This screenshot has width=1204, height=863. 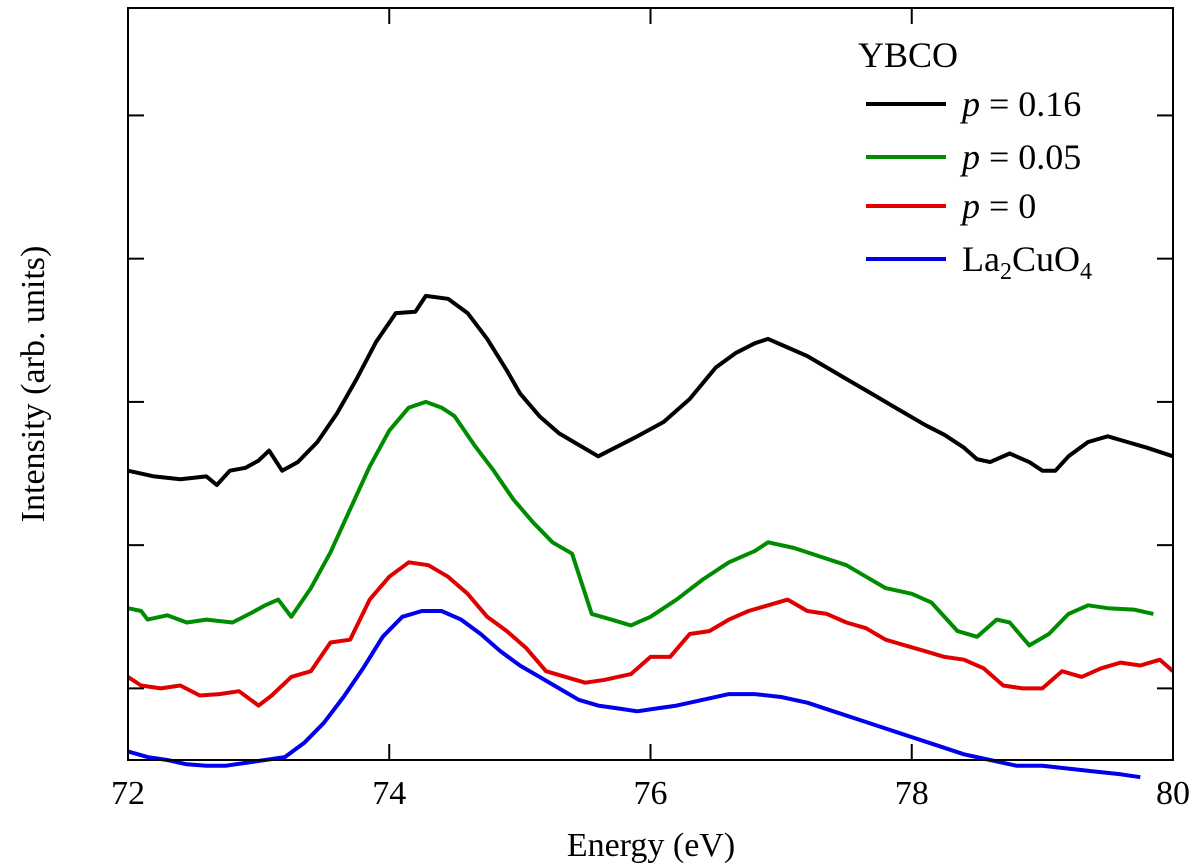 What do you see at coordinates (1173, 793) in the screenshot?
I see `x-tick-label: 80` at bounding box center [1173, 793].